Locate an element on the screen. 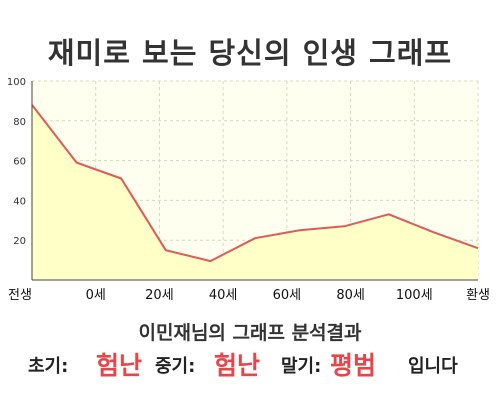 This screenshot has height=400, width=500. result-summary: 초기: 험난 중기: 험난 말기: 평범 입니다 is located at coordinates (250, 364).